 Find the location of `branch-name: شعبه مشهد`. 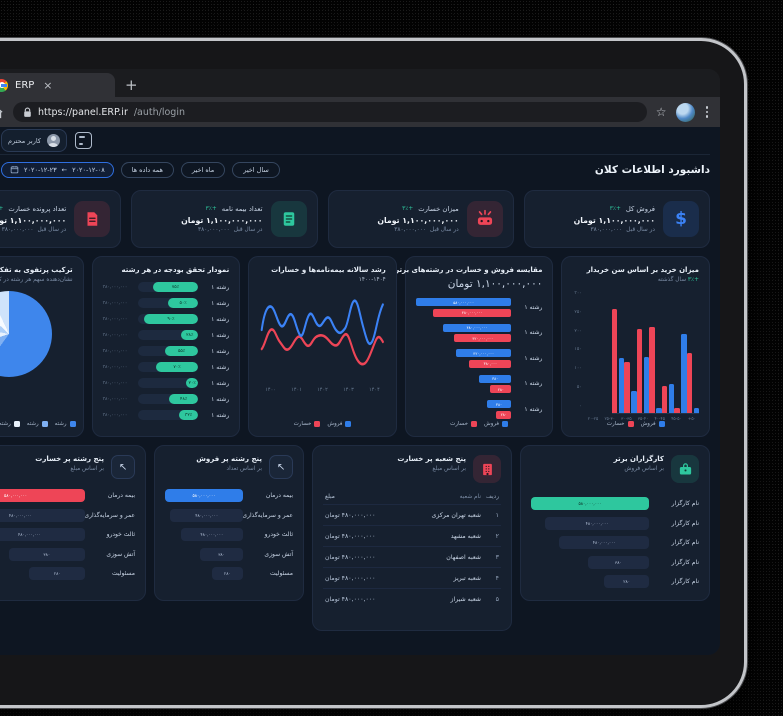

branch-name: شعبه مشهد is located at coordinates (443, 536).